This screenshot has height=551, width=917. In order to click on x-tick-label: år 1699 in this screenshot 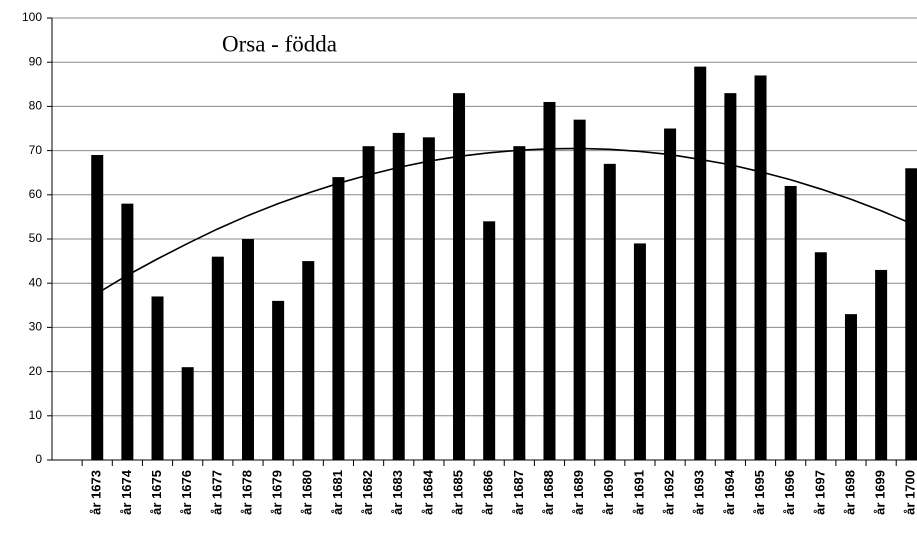, I will do `click(880, 492)`.